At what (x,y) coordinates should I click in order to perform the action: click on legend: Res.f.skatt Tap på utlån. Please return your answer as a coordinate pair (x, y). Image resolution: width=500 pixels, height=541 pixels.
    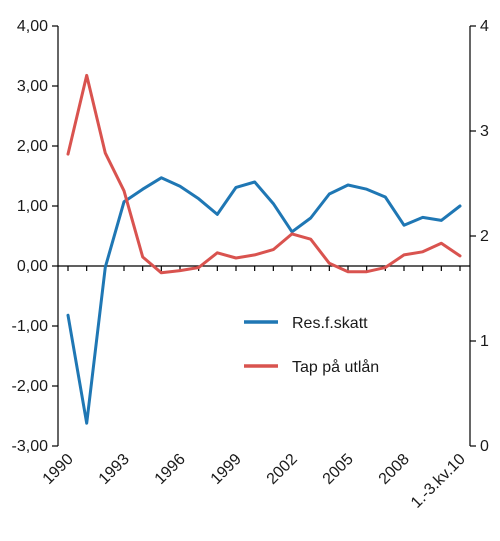
    Looking at the image, I should click on (311, 345).